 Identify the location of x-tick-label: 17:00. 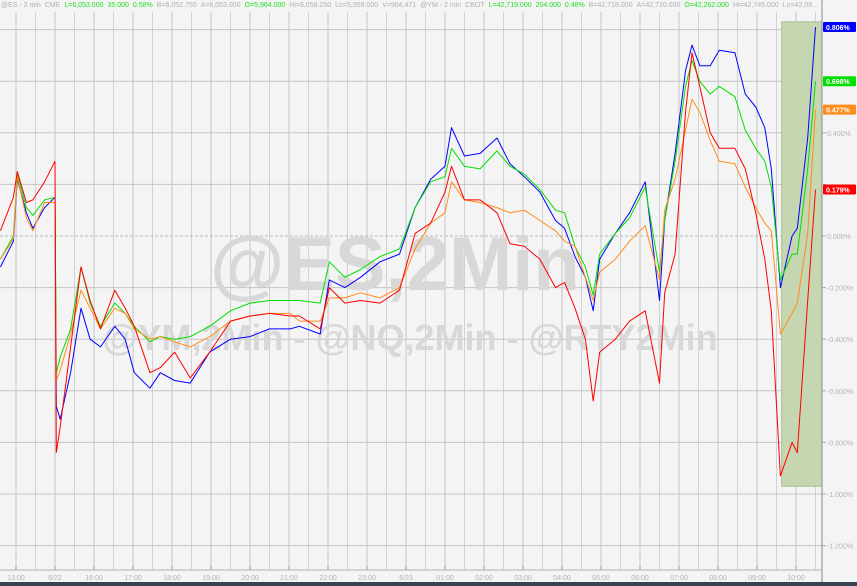
(133, 578).